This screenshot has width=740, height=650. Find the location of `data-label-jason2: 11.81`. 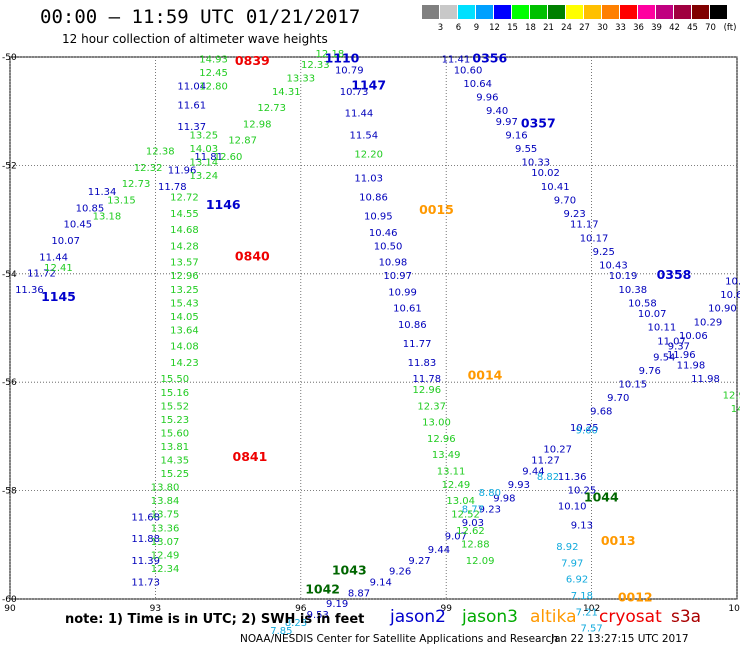

data-label-jason2: 11.81 is located at coordinates (208, 157).